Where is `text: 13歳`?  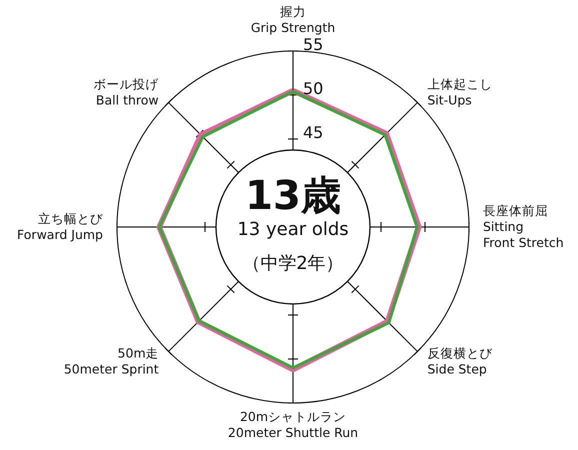
text: 13歳 is located at coordinates (293, 196).